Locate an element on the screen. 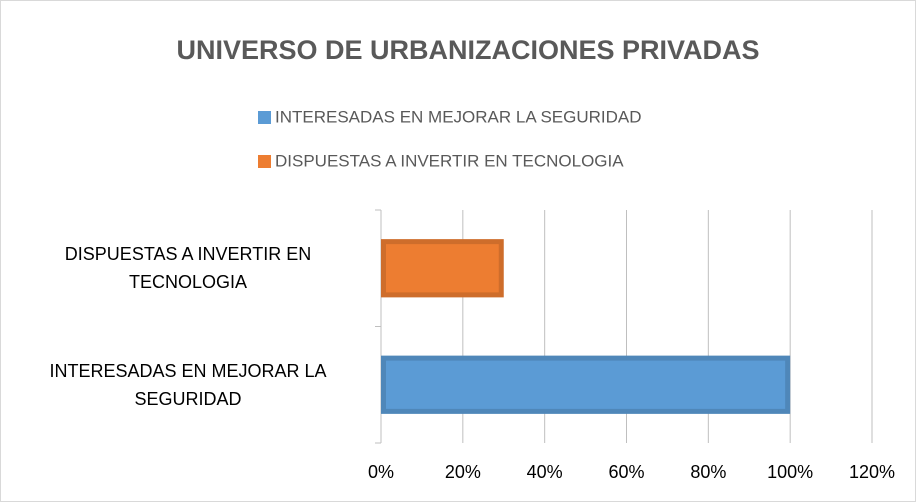  y-tick-label: INTERESADAS EN MEJORAR LA SEGURIDAD is located at coordinates (188, 384).